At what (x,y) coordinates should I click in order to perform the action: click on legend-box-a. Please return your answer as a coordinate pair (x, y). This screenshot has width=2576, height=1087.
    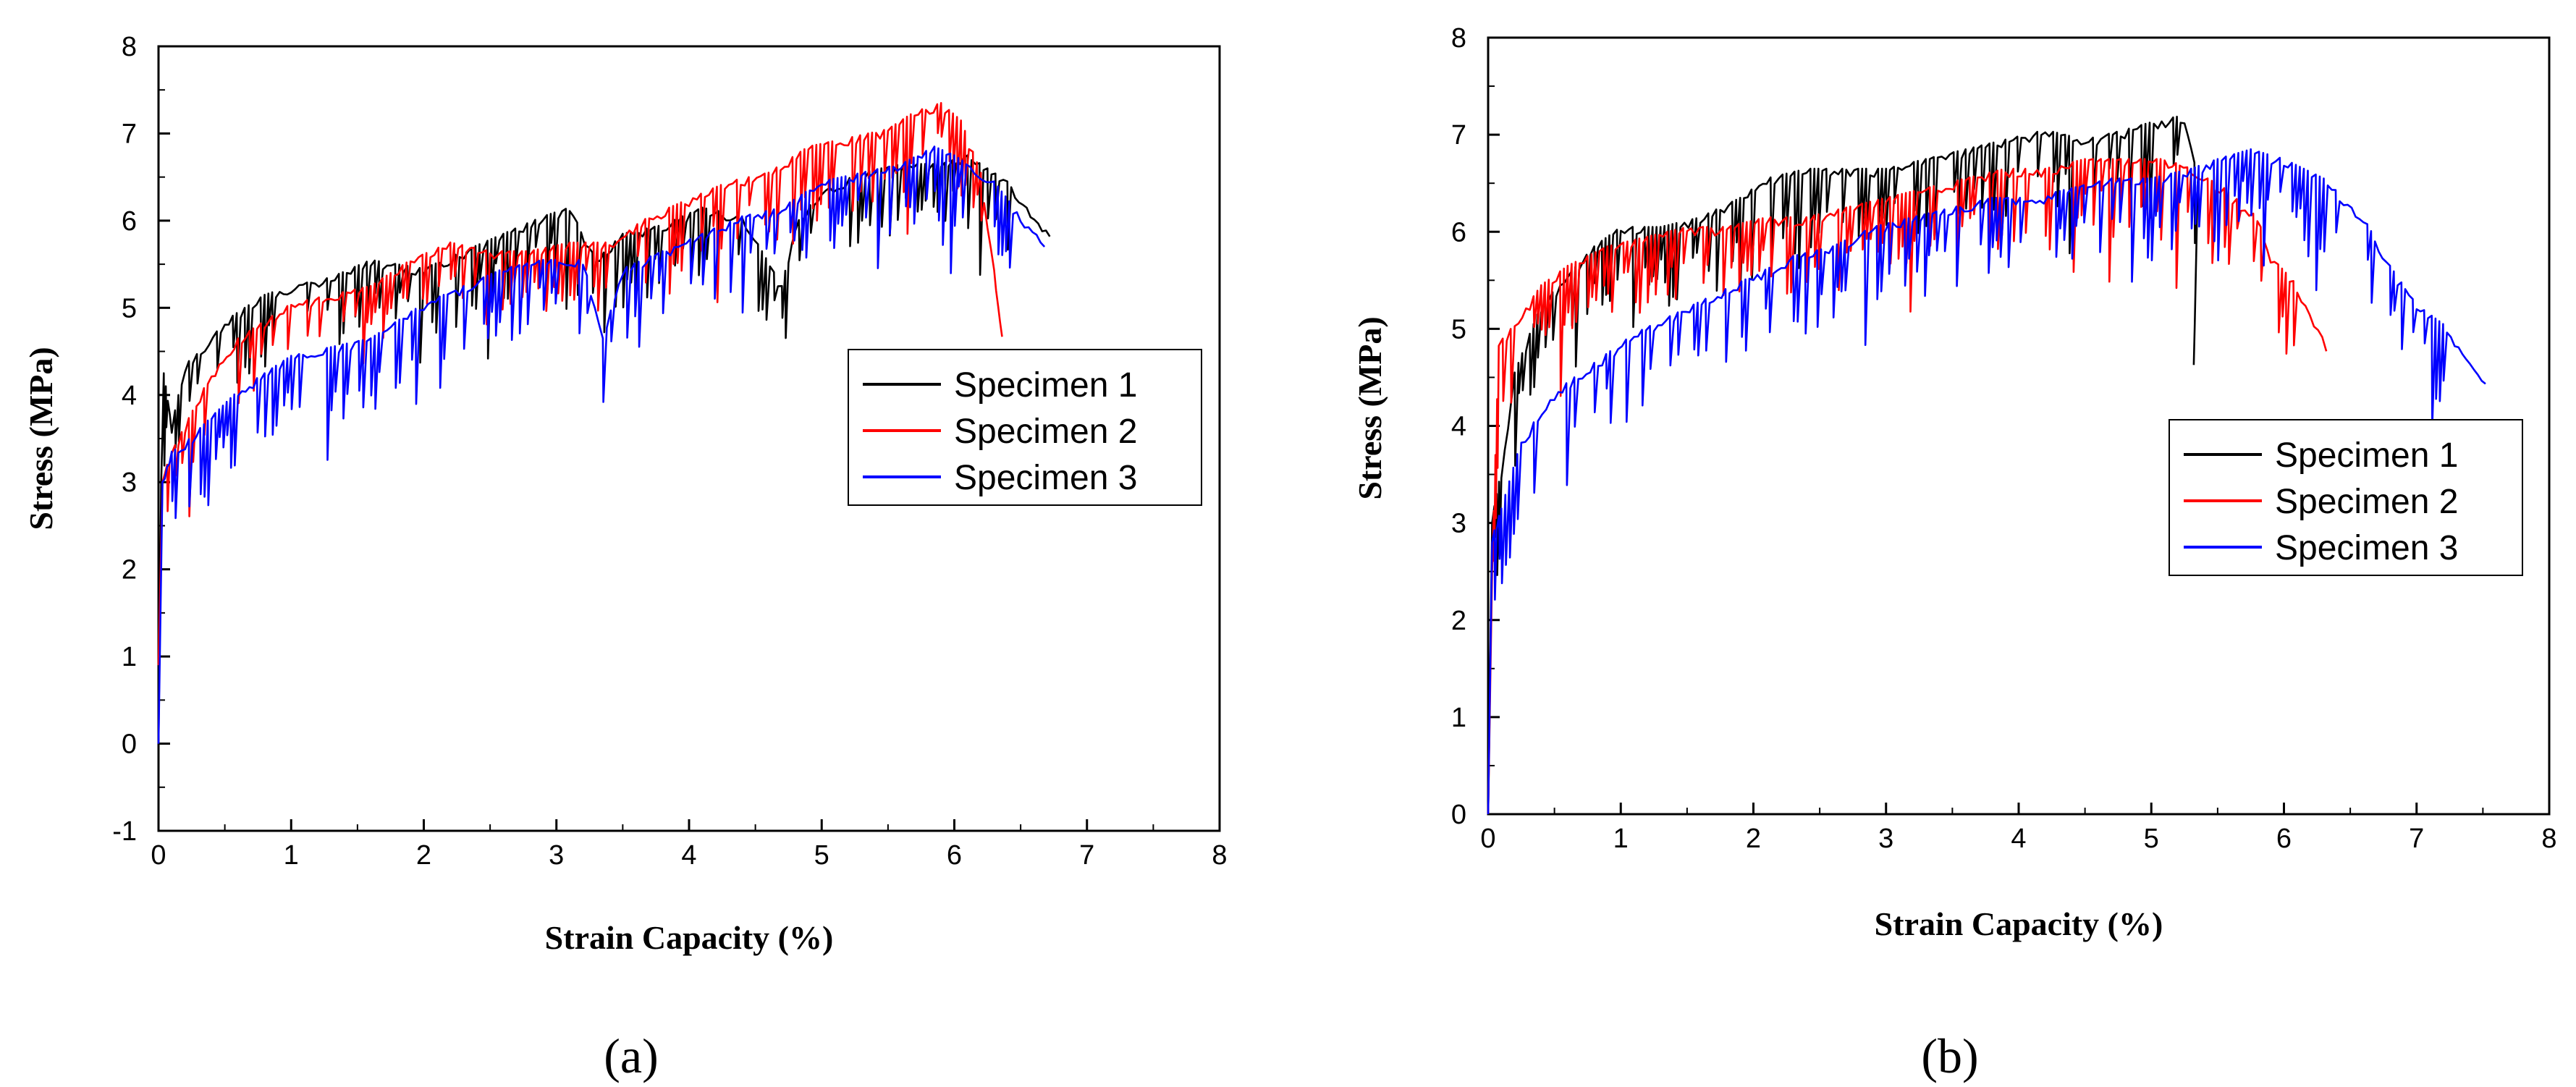
    Looking at the image, I should click on (1025, 427).